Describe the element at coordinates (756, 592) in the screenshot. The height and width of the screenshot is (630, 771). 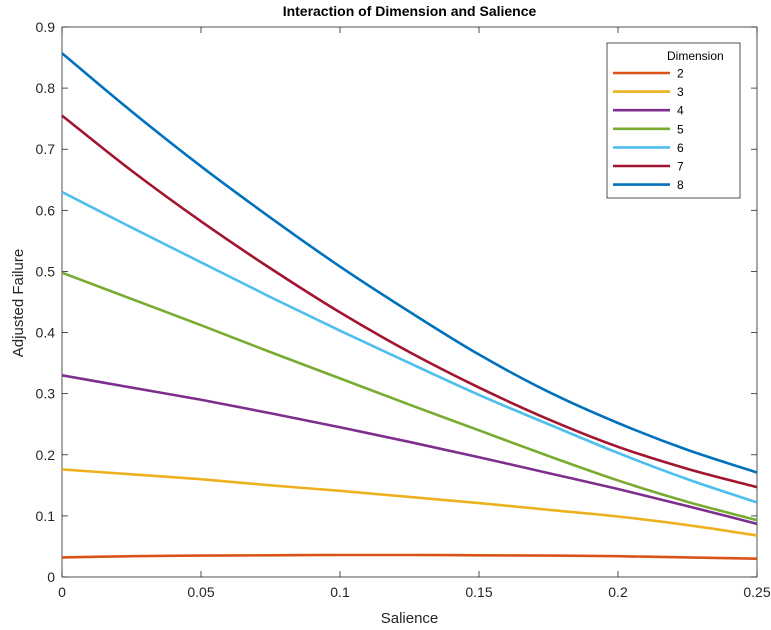
I see `x-tick-label: 0.25` at that location.